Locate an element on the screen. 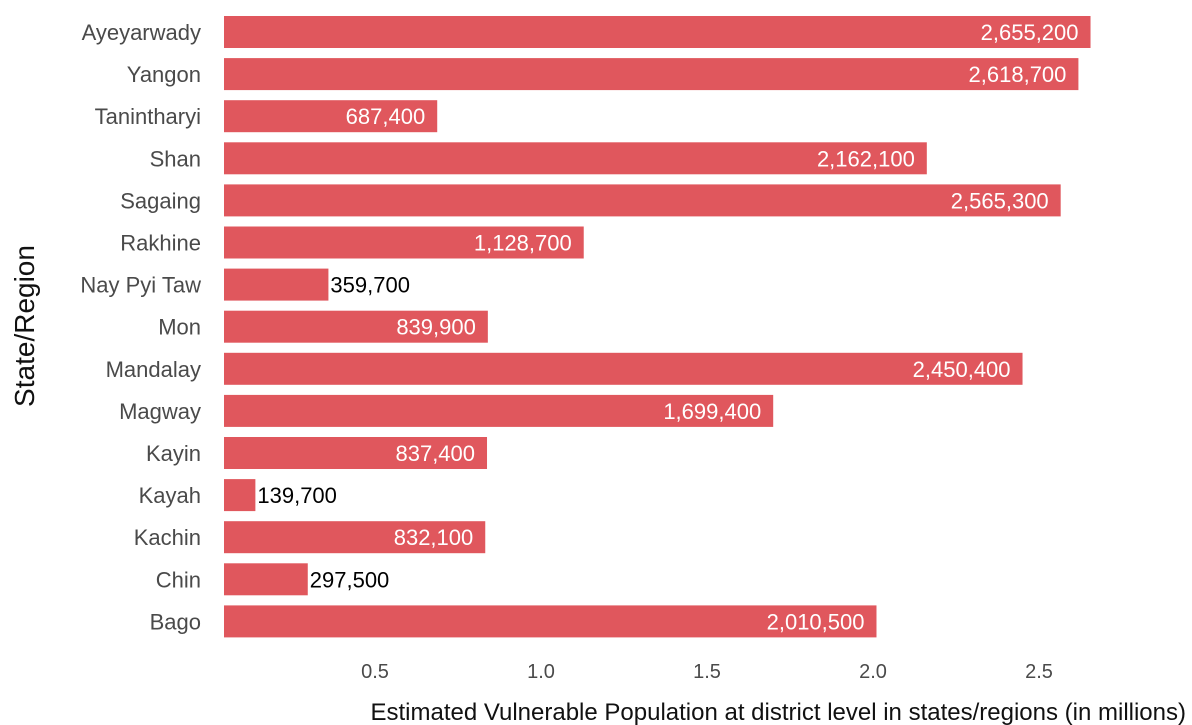 Image resolution: width=1192 pixels, height=725 pixels. bar-kayin is located at coordinates (356, 453).